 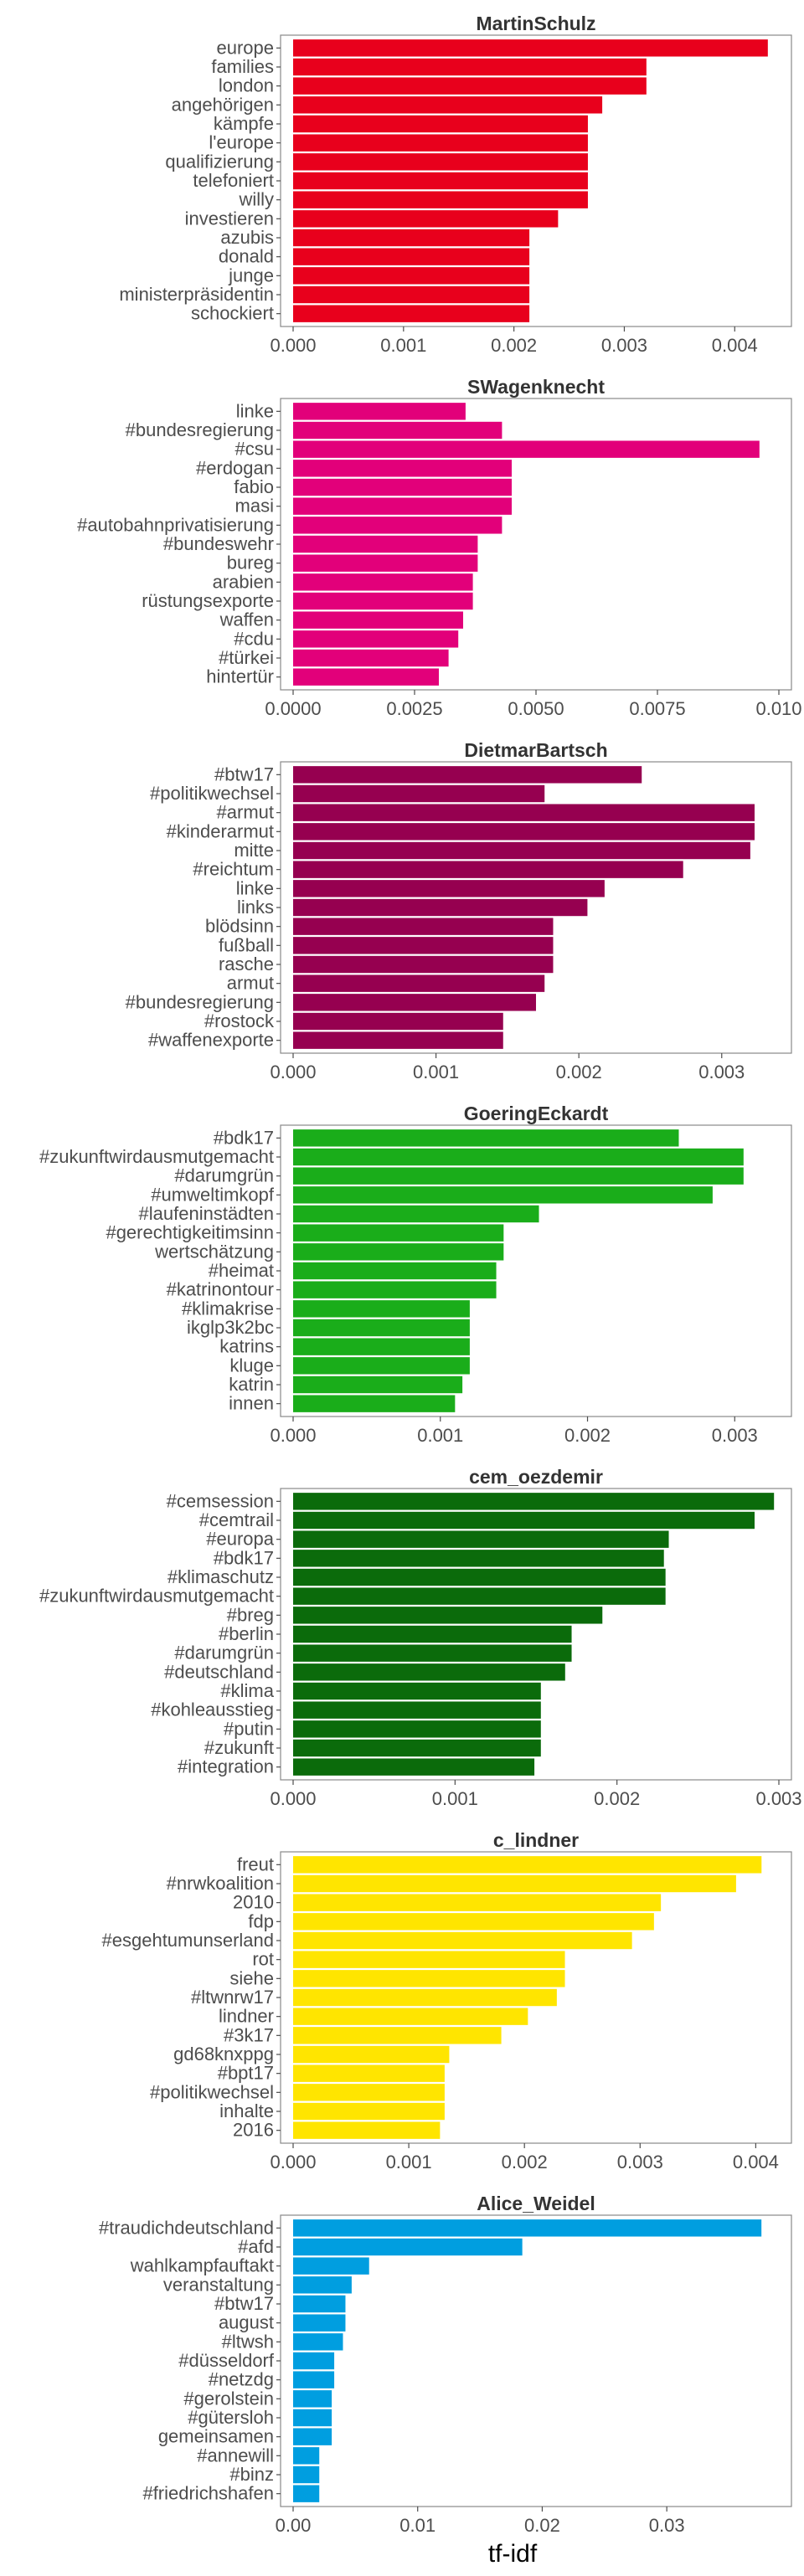 I want to click on category-label: #ltwsh, so click(x=248, y=2341).